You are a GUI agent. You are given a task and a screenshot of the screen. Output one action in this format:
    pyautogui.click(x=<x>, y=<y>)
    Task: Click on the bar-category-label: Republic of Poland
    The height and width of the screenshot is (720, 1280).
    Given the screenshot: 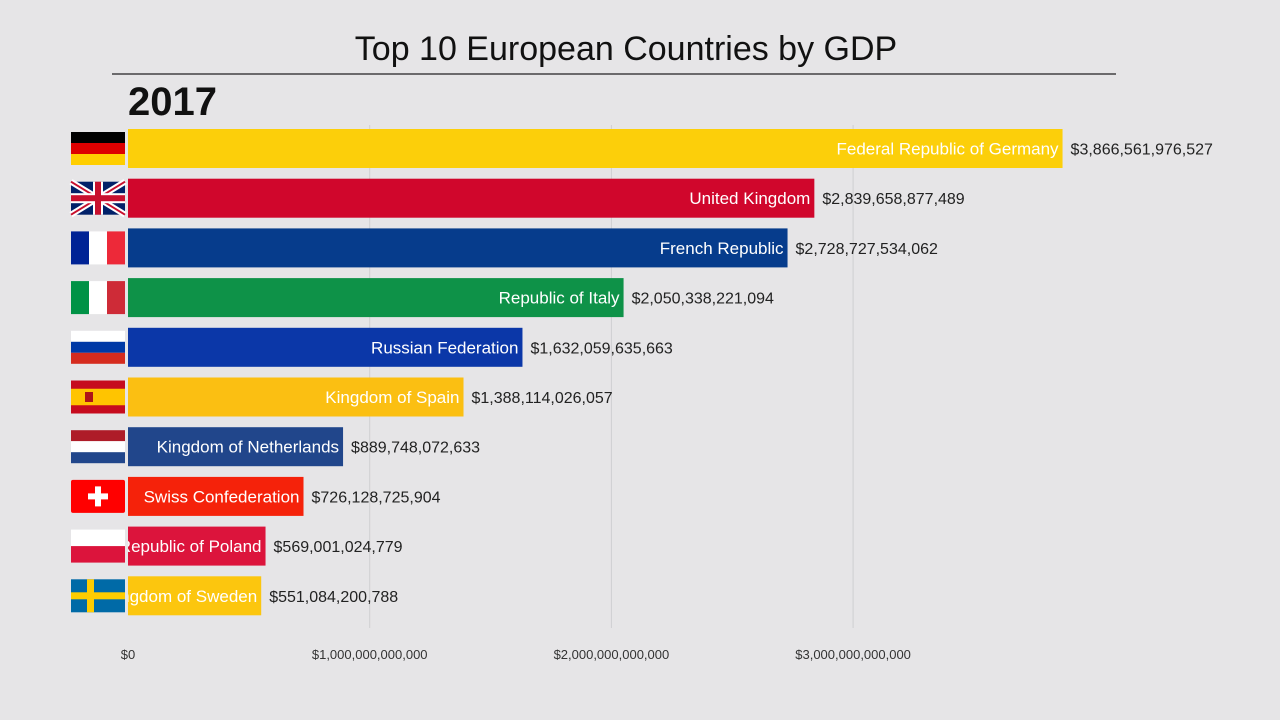 What is the action you would take?
    pyautogui.click(x=190, y=546)
    